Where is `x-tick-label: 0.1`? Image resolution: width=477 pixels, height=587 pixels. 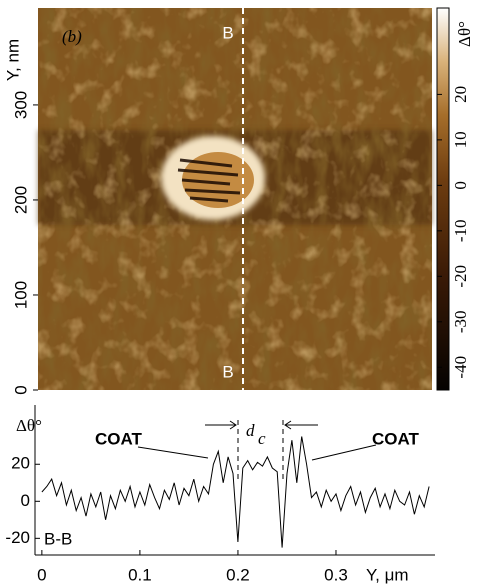 x-tick-label: 0.1 is located at coordinates (140, 574).